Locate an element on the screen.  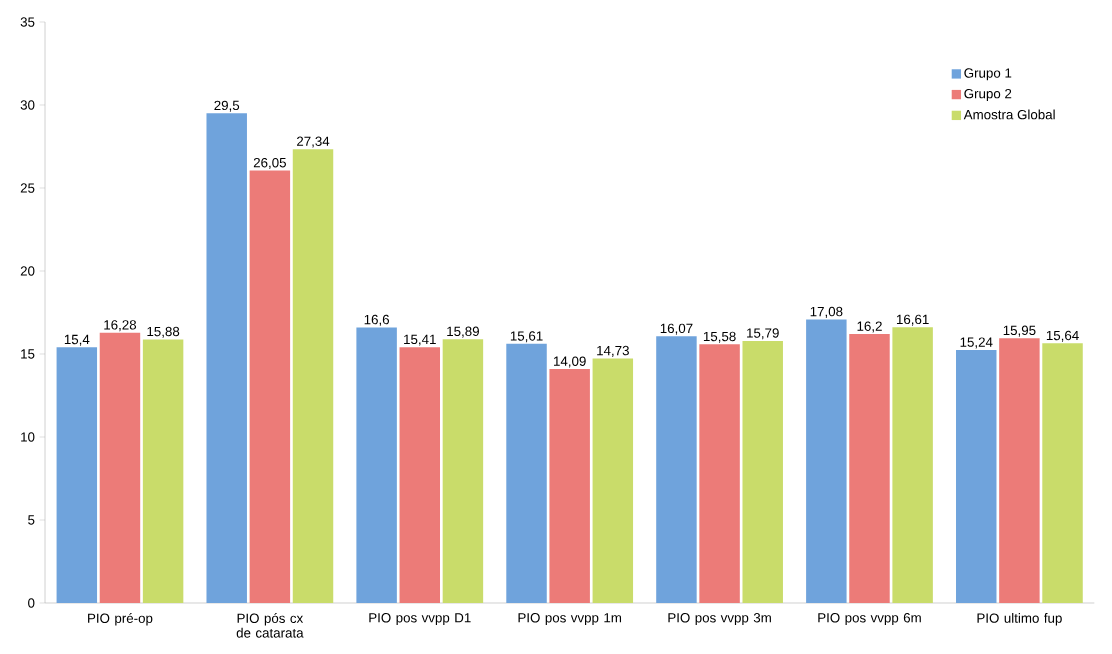
data-label: 29,5 is located at coordinates (227, 106).